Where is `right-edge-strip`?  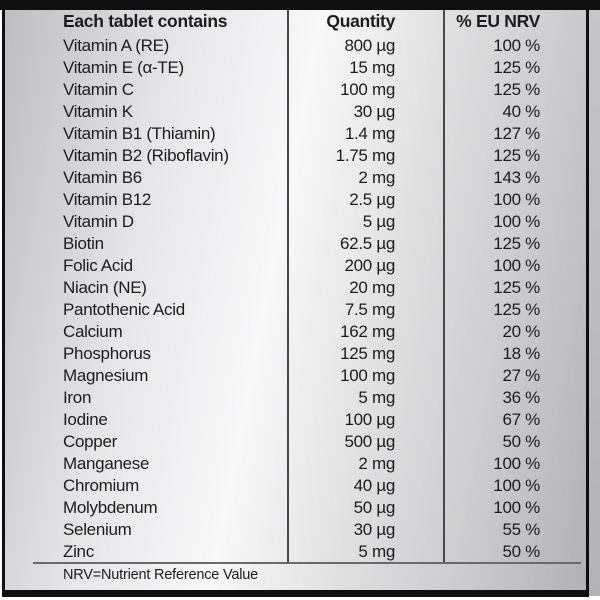
right-edge-strip is located at coordinates (594, 298).